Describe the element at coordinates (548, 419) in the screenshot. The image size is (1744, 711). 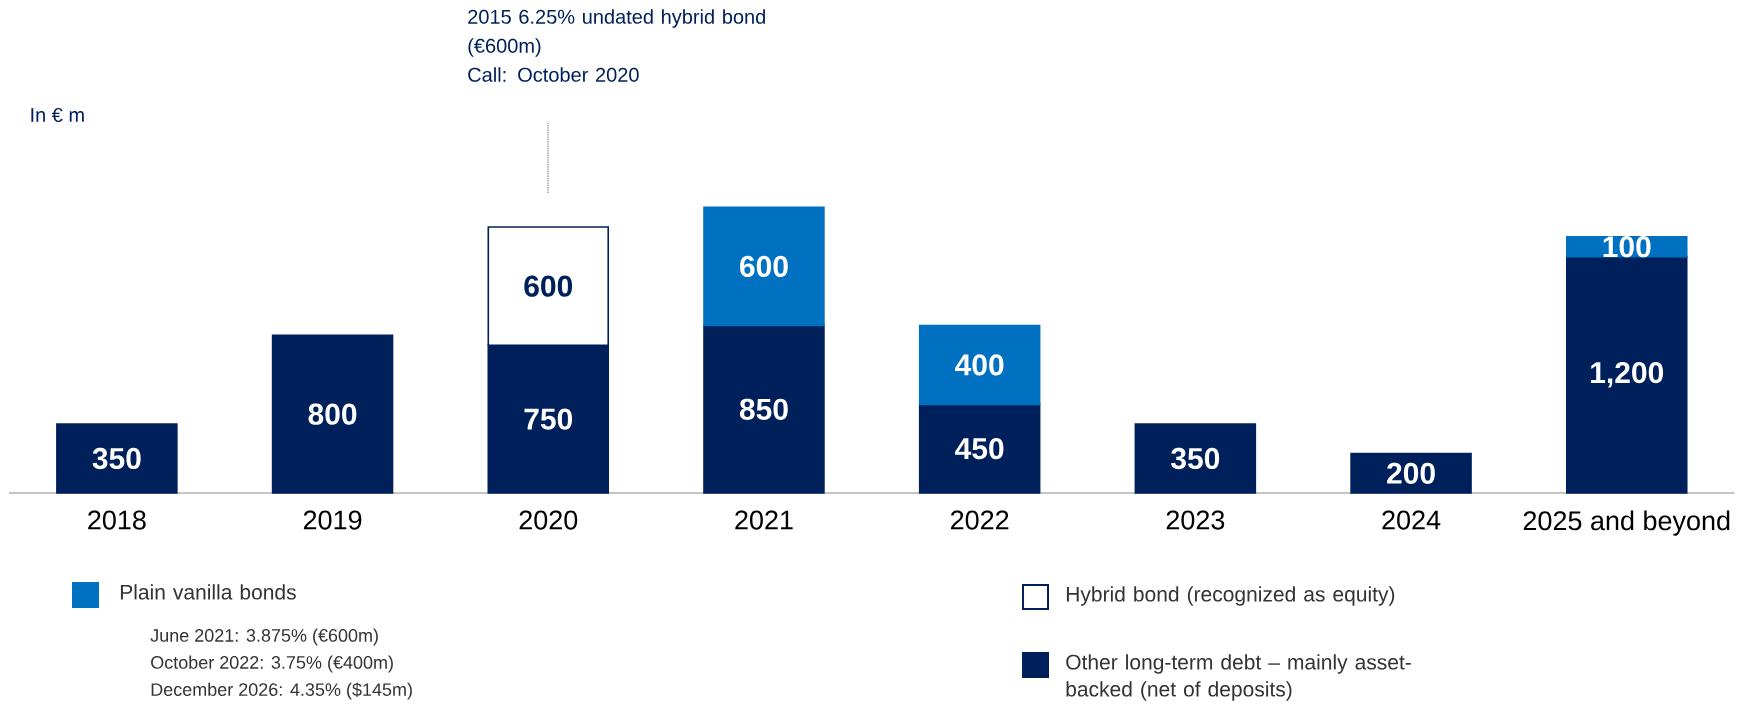
I see `data-label: 750` at that location.